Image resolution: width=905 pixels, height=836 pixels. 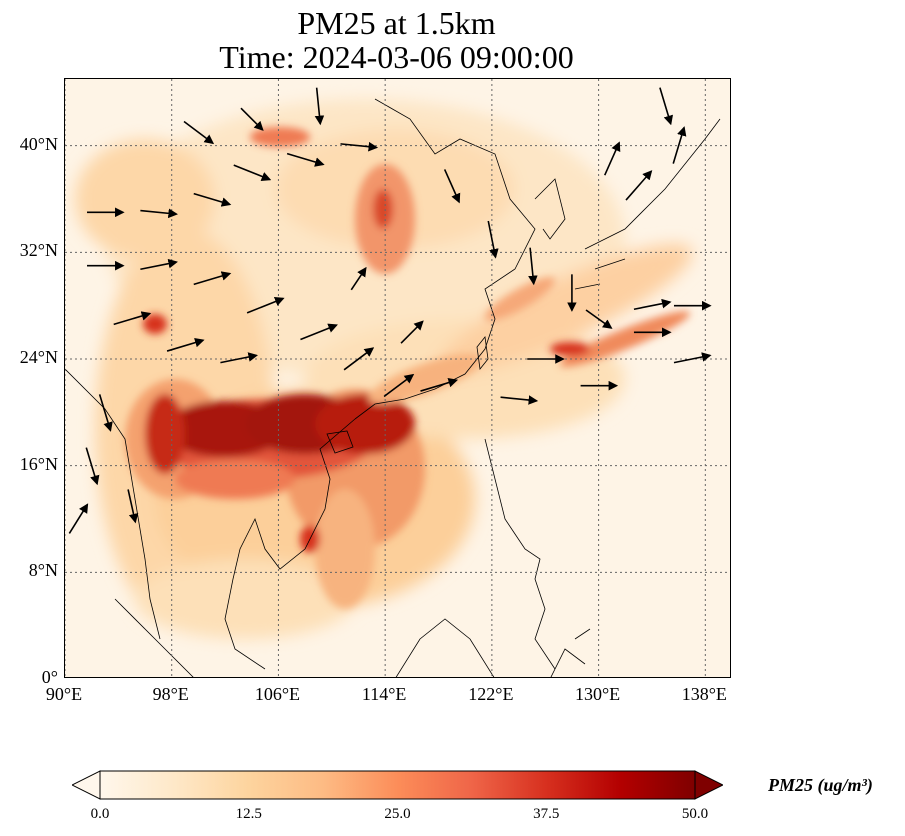 I want to click on sumatra-coastline, so click(x=154, y=637).